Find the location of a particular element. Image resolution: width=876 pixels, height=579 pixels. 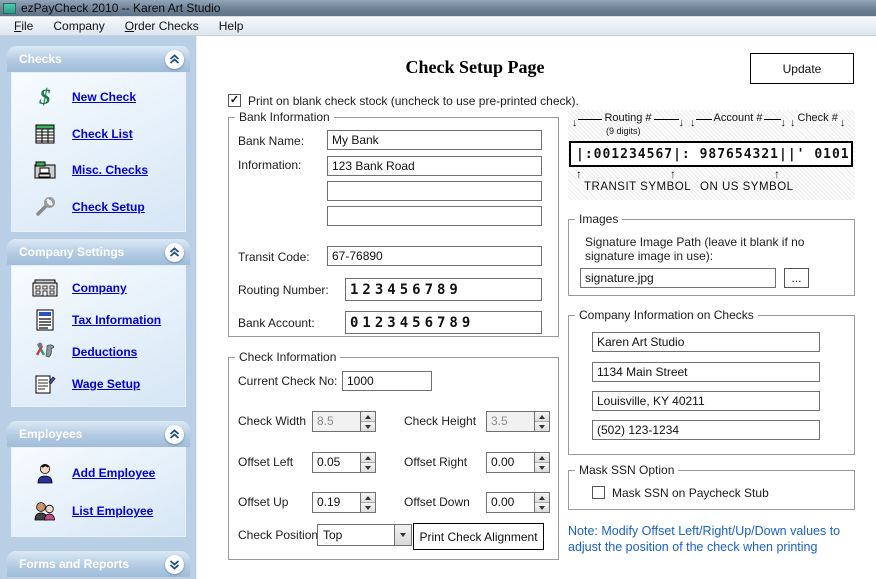

images-title: Images is located at coordinates (599, 219).